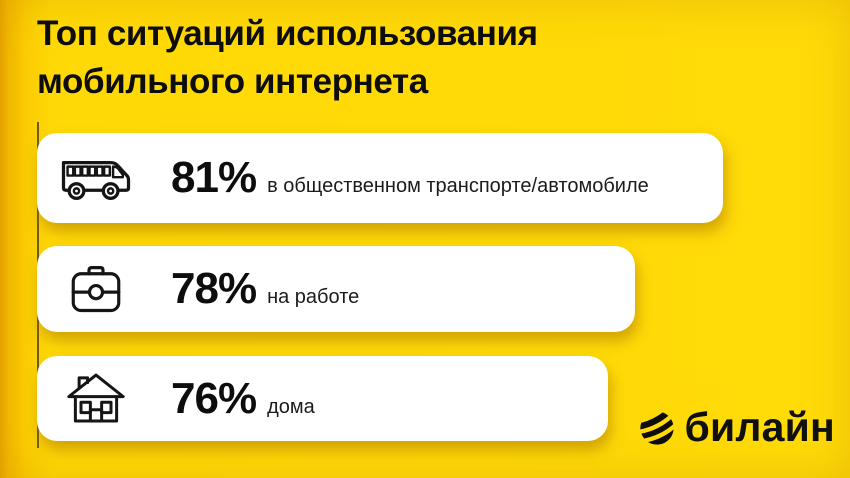 This screenshot has width=850, height=478. I want to click on bar-label: на работе, so click(313, 297).